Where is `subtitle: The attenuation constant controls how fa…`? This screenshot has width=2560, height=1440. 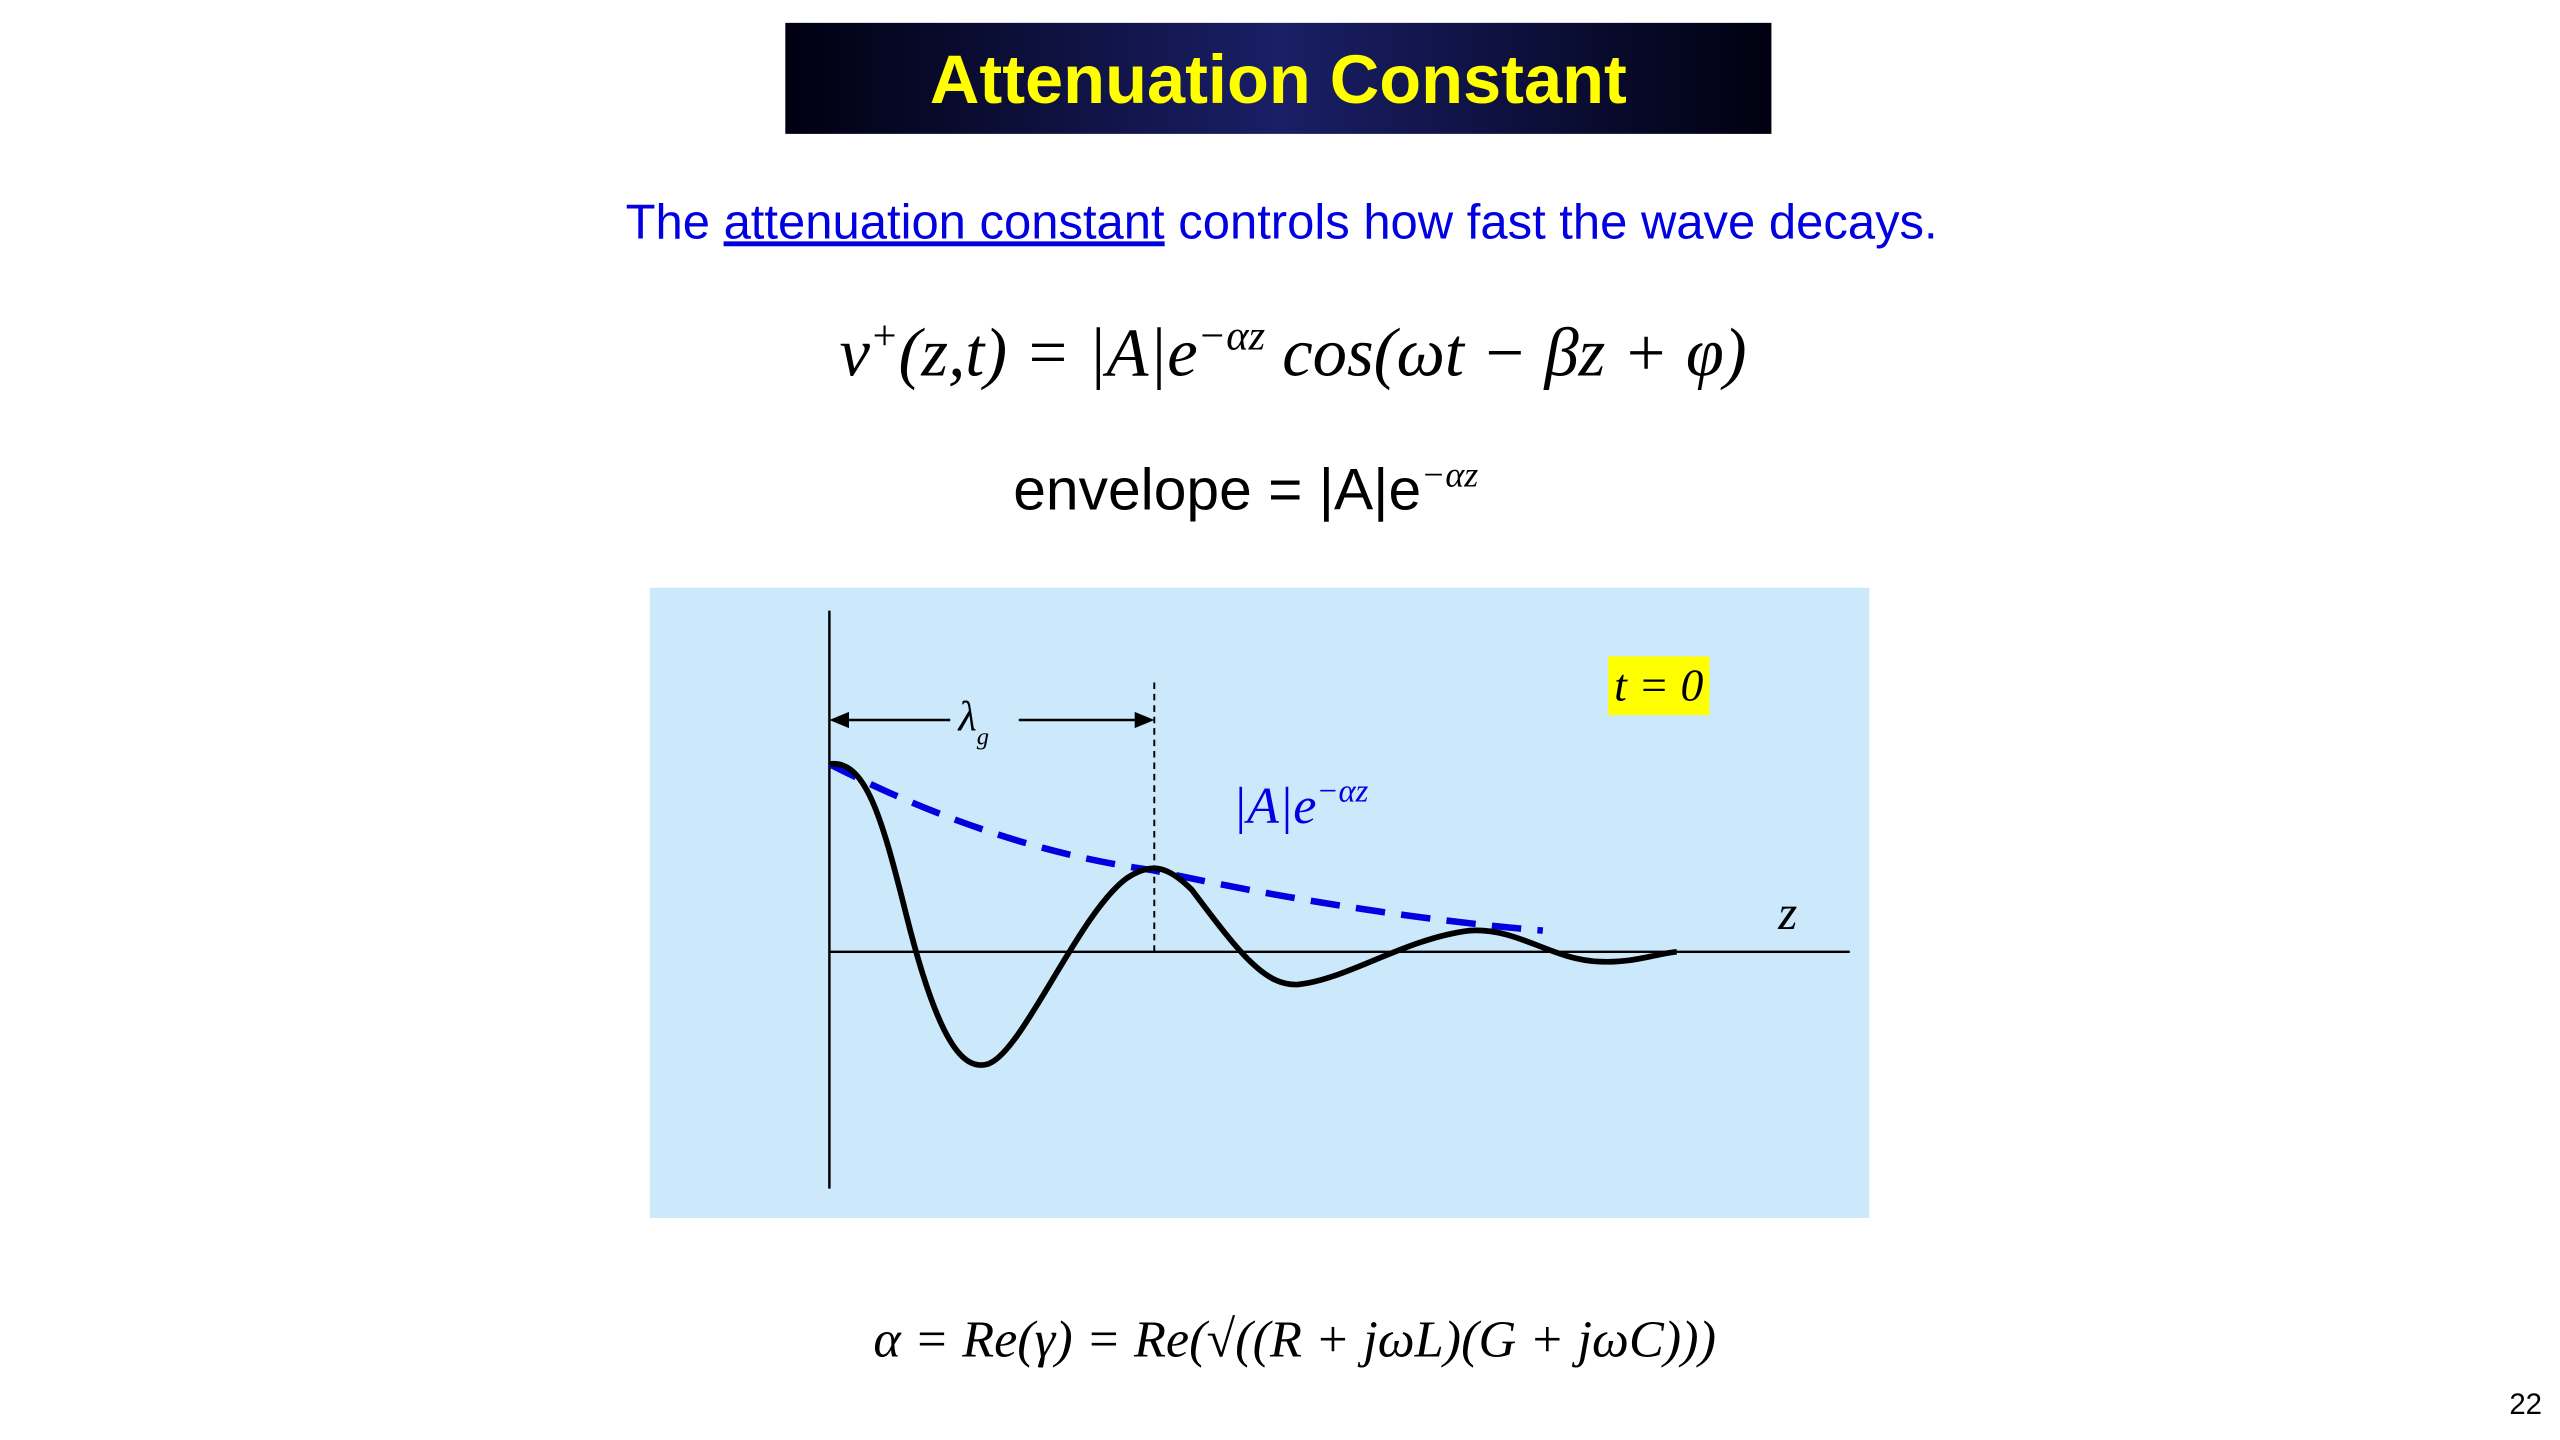 subtitle: The attenuation constant controls how fa… is located at coordinates (1282, 222).